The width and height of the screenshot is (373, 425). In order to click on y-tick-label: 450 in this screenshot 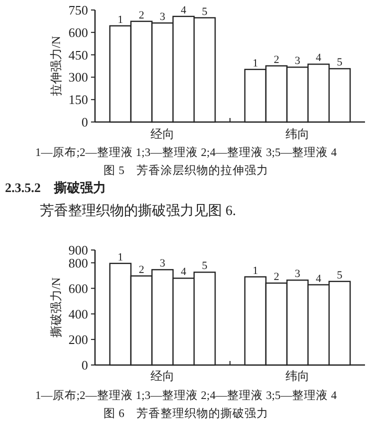, I will do `click(78, 54)`.